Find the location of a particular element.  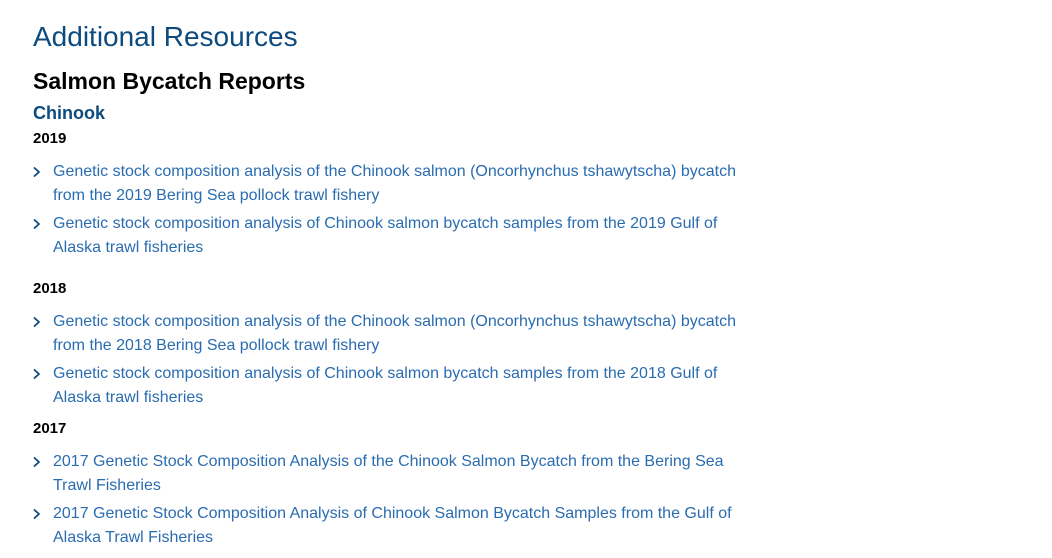

year-heading: 2019 is located at coordinates (50, 138).